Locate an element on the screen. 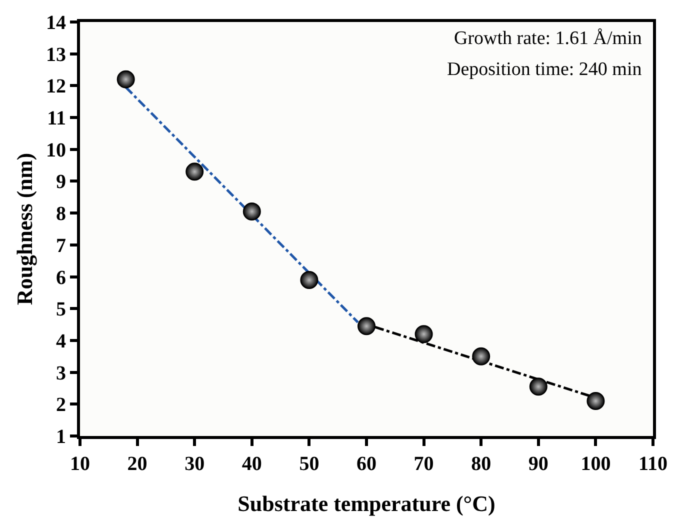 This screenshot has height=521, width=675. y-tick-label: 6 is located at coordinates (61, 277).